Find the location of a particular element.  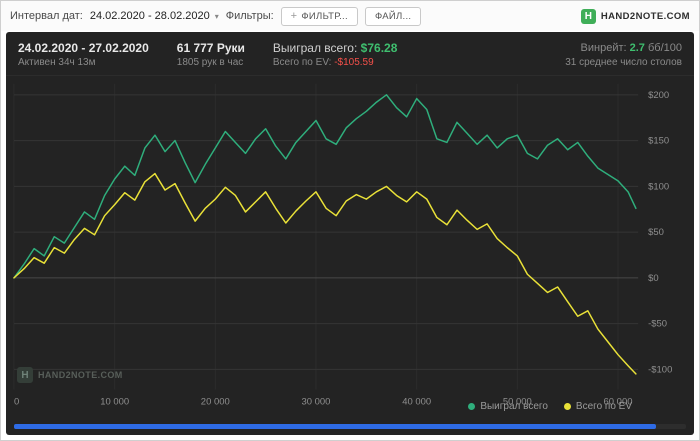

svg-text: $0 is located at coordinates (653, 277).